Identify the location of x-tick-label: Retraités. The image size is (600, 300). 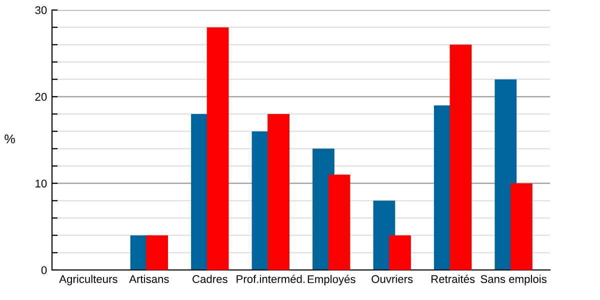
(453, 279).